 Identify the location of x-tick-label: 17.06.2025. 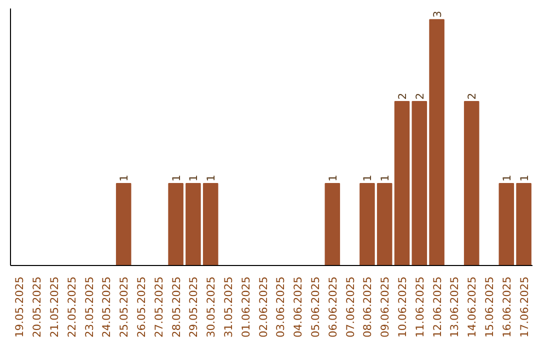
(524, 307).